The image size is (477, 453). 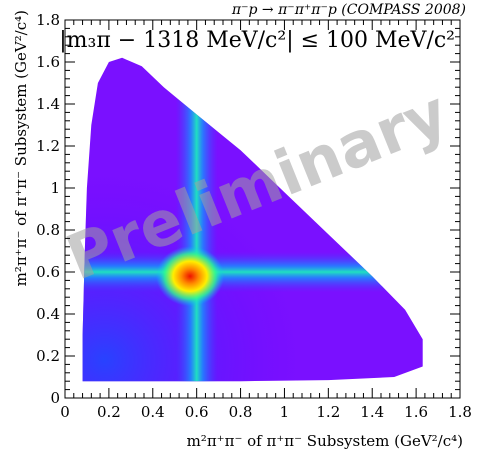 What do you see at coordinates (48, 230) in the screenshot?
I see `y-tick-label: 0.8` at bounding box center [48, 230].